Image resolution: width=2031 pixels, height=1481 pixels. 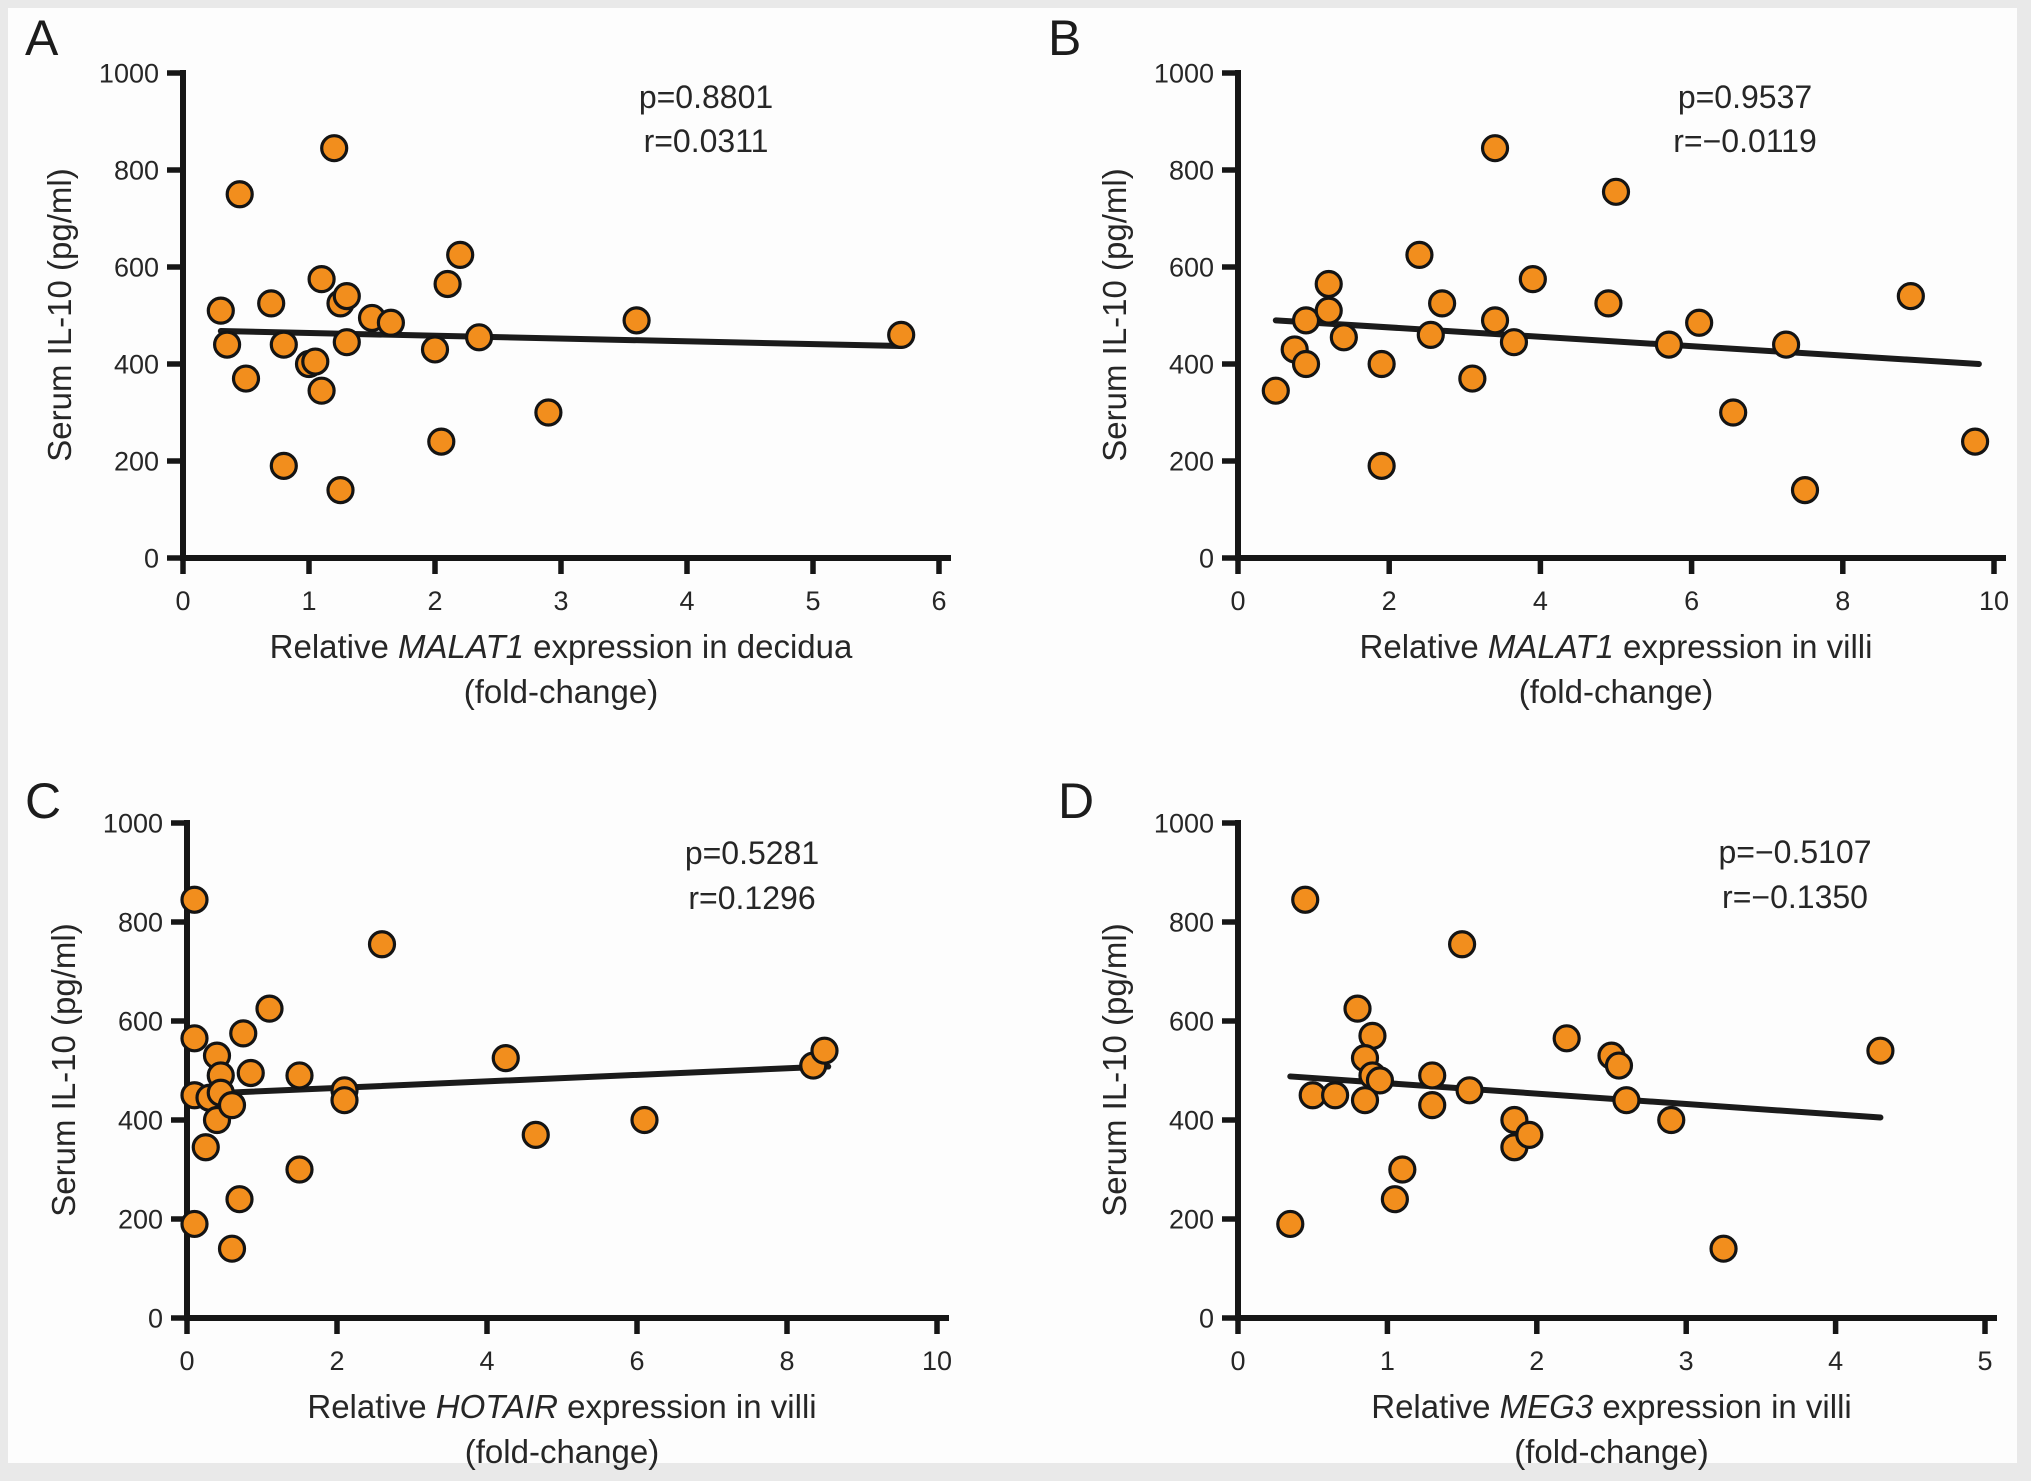 I want to click on panel-b-p-value: p=0.9537, so click(x=1745, y=97).